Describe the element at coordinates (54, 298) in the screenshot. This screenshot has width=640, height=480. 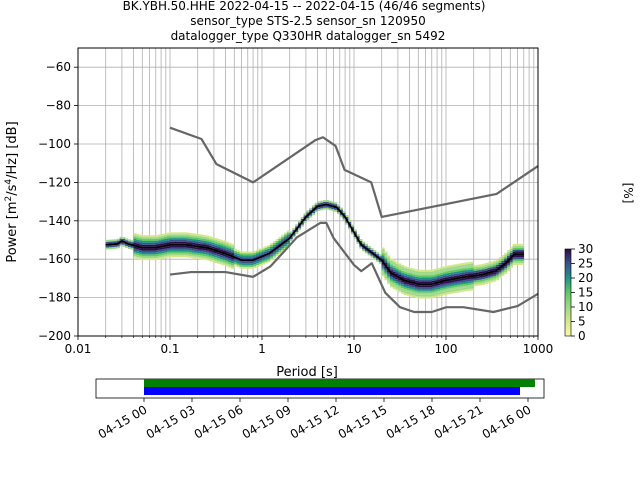
I see `y-tick-label: −180` at that location.